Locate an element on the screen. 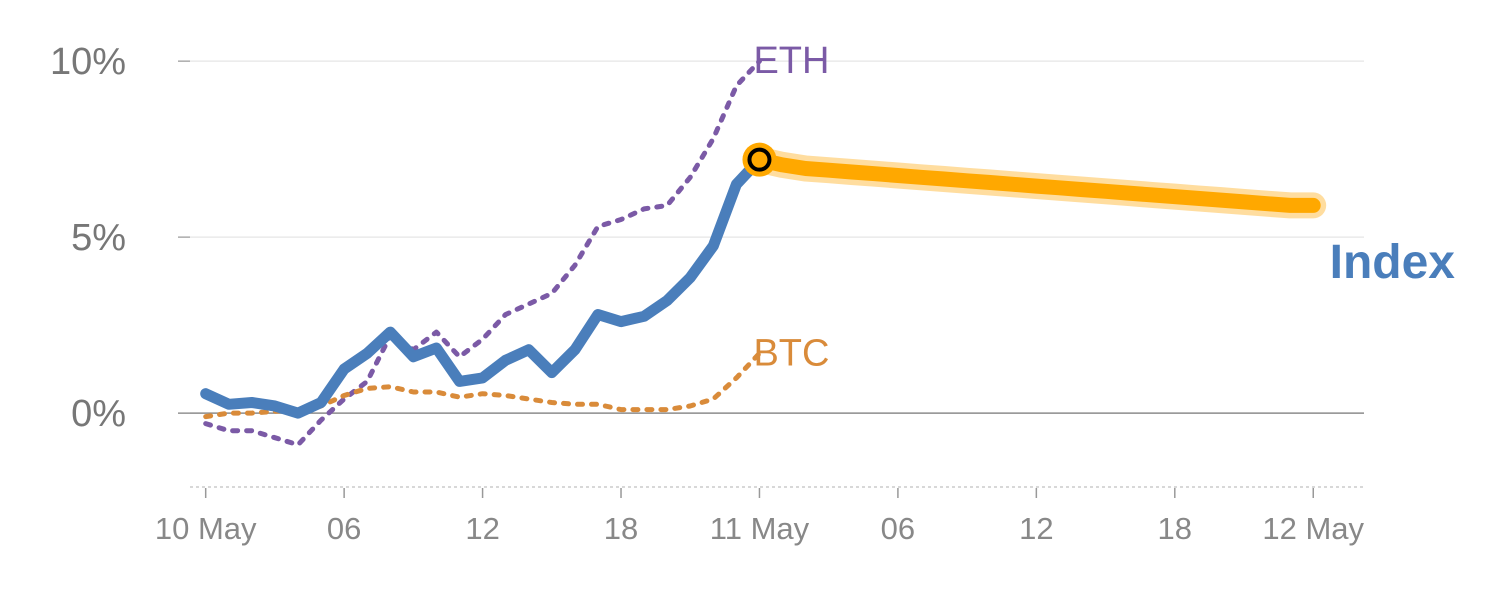  x-tick-label: 10 May is located at coordinates (206, 528).